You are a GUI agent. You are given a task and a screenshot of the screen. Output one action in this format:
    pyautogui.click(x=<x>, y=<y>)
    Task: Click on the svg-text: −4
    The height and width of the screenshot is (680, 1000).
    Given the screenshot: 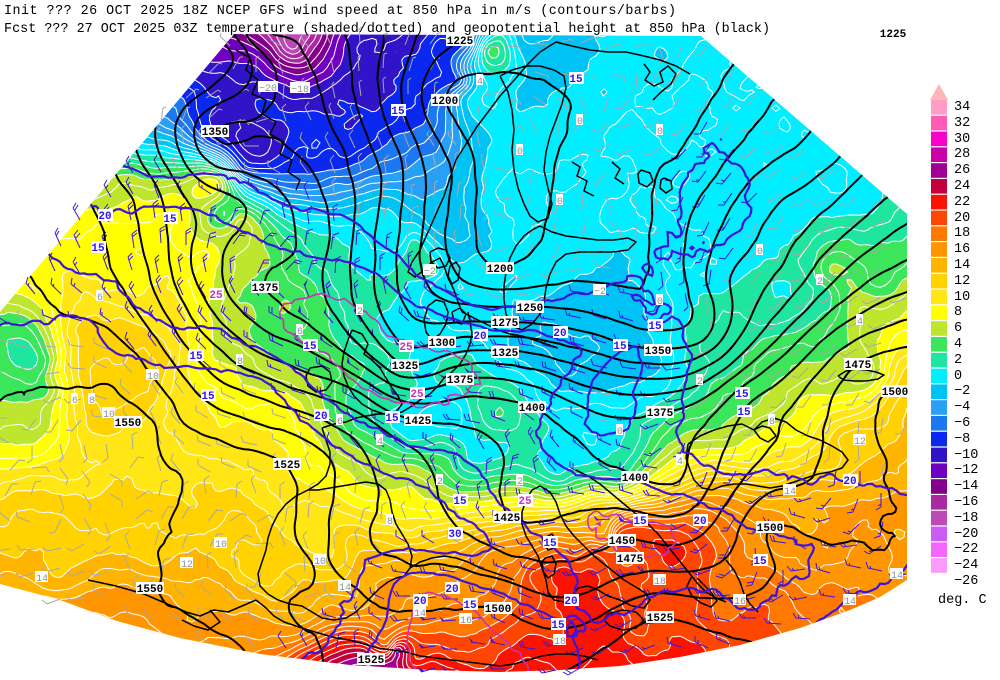 What is the action you would take?
    pyautogui.click(x=962, y=407)
    